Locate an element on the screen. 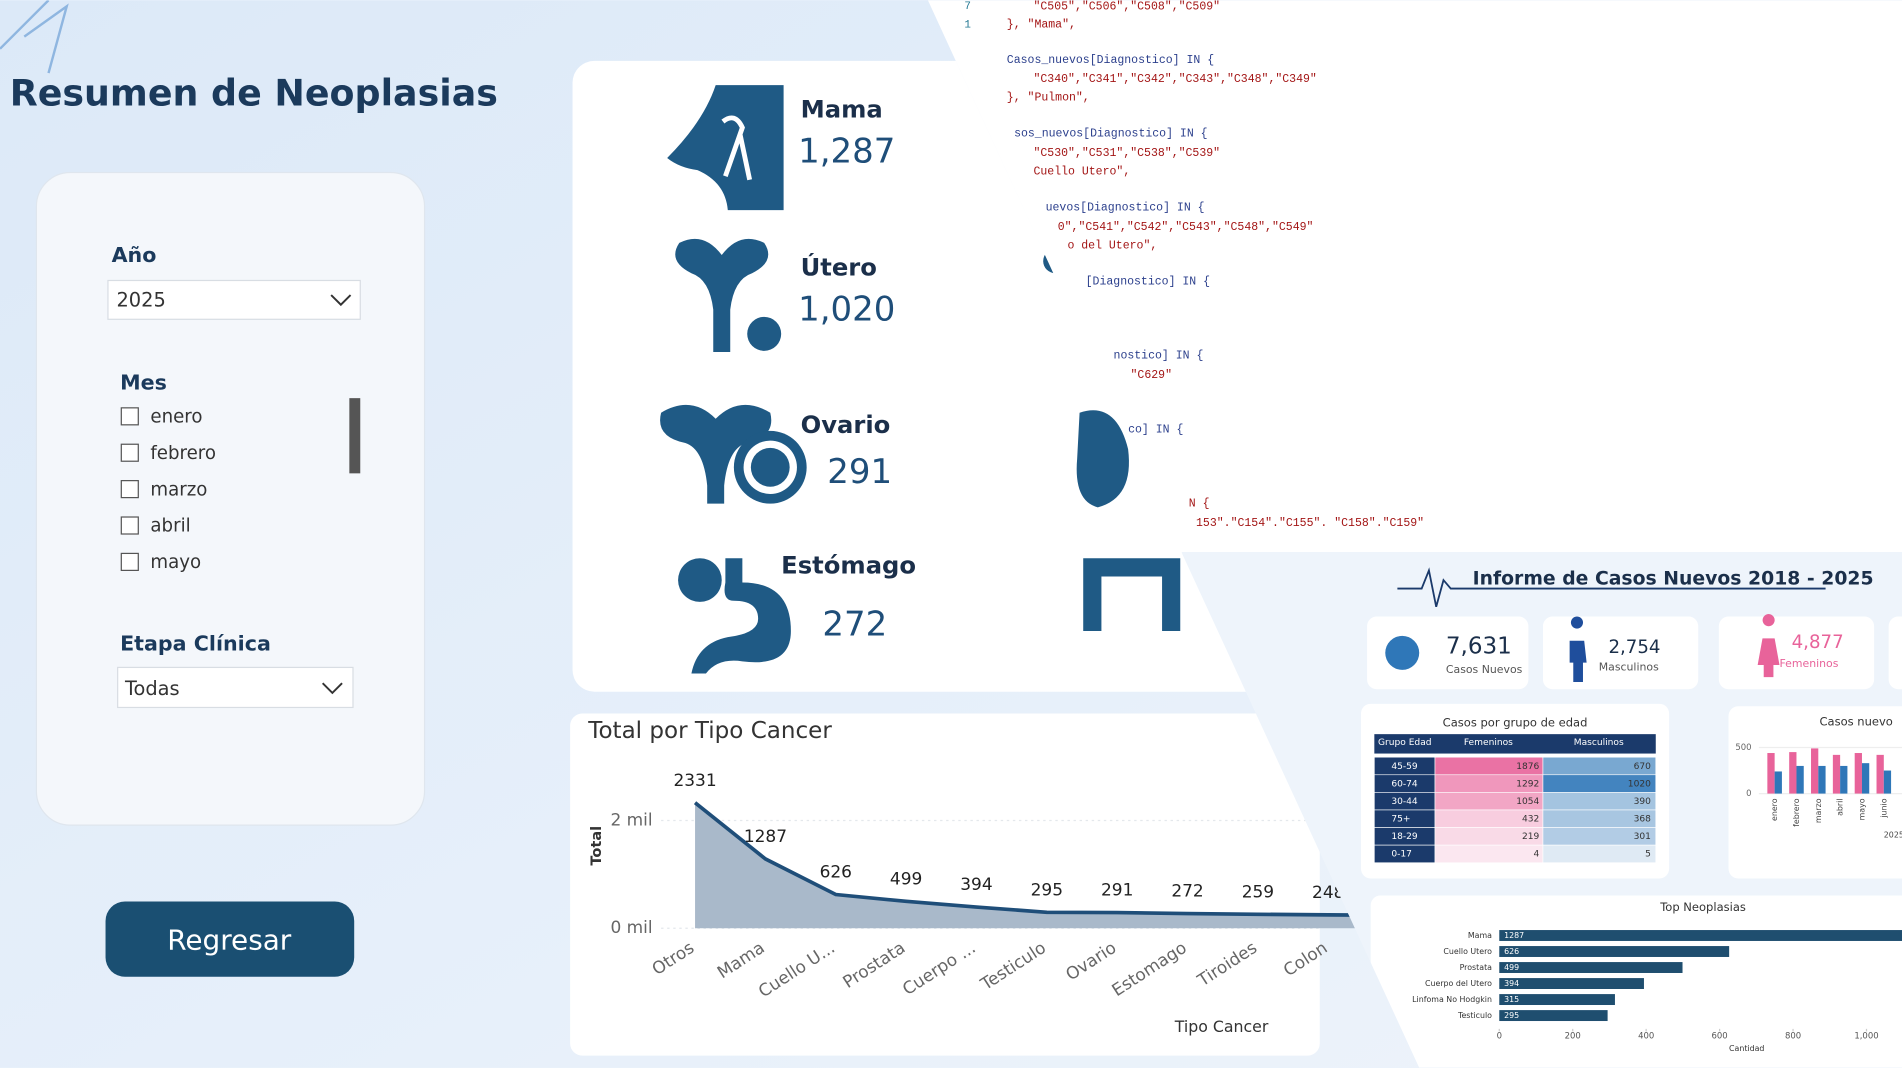  chart-title: Casos nuevo is located at coordinates (1856, 722).